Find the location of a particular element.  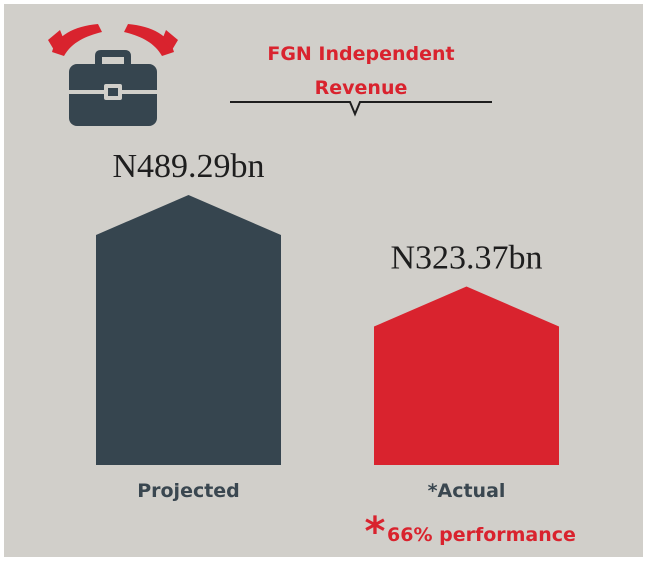

x-tick-label: Projected is located at coordinates (188, 491).